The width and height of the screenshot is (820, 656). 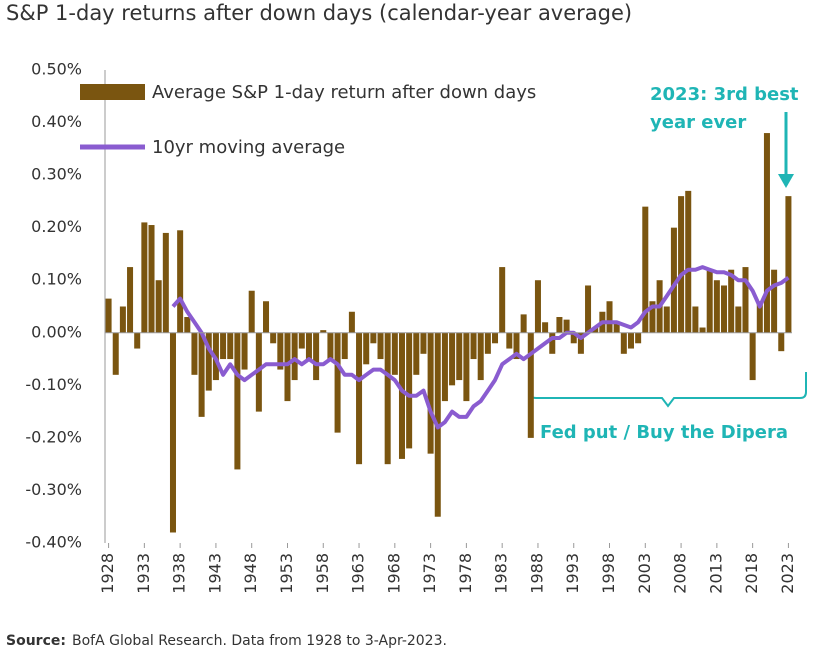 What do you see at coordinates (680, 573) in the screenshot?
I see `x-tick-label: 2008` at bounding box center [680, 573].